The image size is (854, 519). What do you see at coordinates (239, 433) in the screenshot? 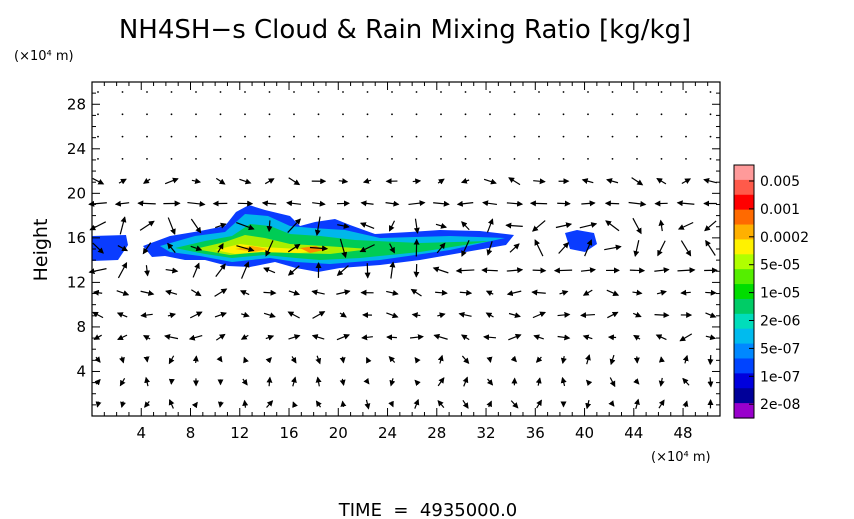
I see `x-tick-label: 12` at bounding box center [239, 433].